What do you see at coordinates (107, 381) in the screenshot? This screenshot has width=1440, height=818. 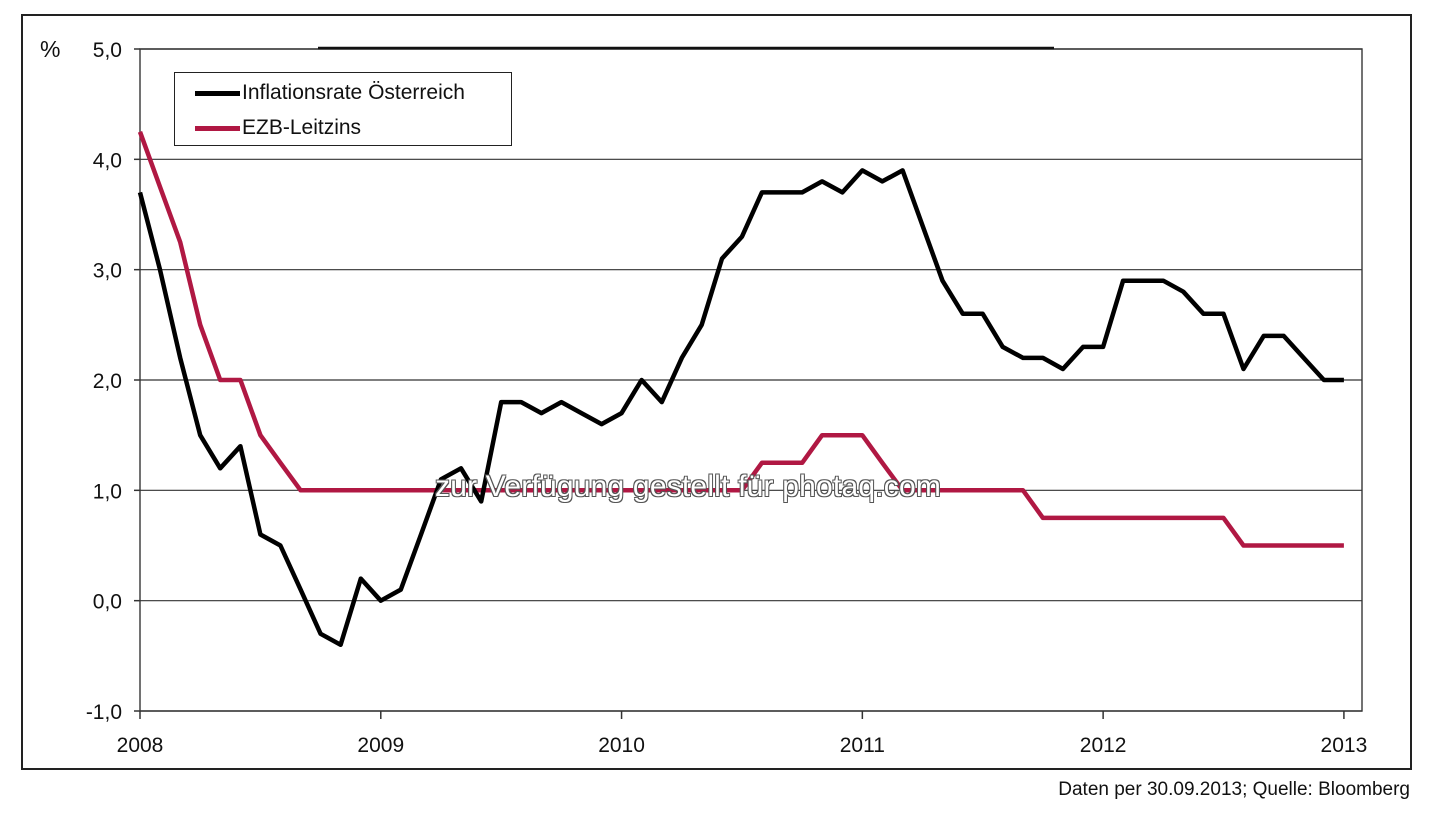 I see `y-tick-label: 2,0` at bounding box center [107, 381].